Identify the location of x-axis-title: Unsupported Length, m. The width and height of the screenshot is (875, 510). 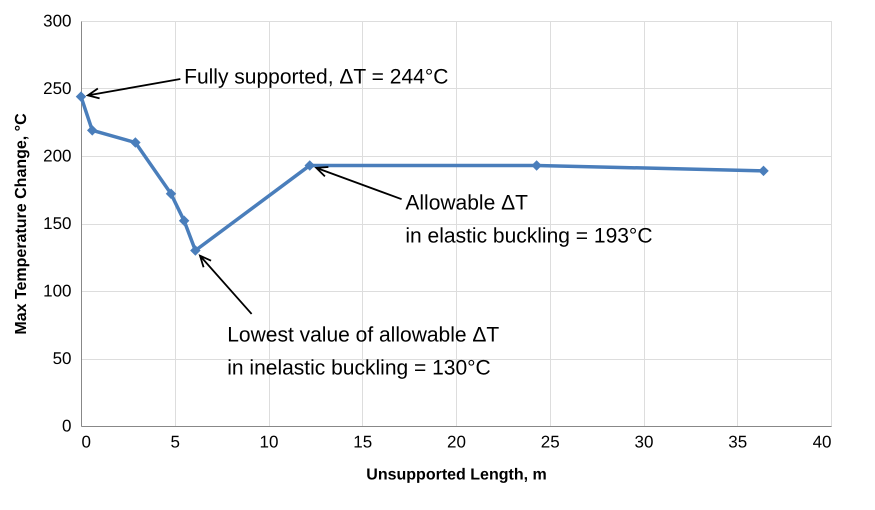
(456, 475).